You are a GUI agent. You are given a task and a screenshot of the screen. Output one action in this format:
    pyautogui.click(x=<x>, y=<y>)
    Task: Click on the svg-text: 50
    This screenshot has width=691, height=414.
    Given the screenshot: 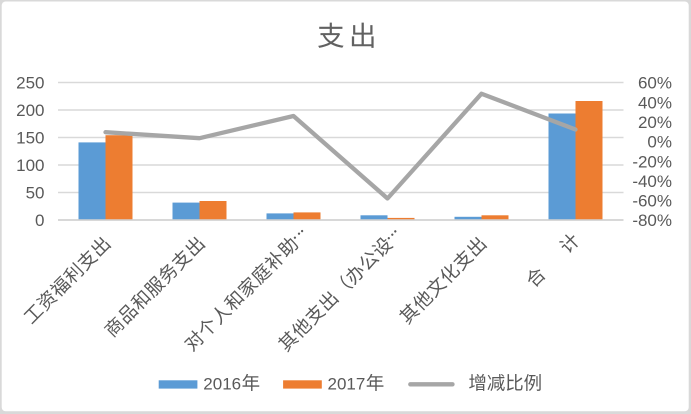 What is the action you would take?
    pyautogui.click(x=35, y=193)
    